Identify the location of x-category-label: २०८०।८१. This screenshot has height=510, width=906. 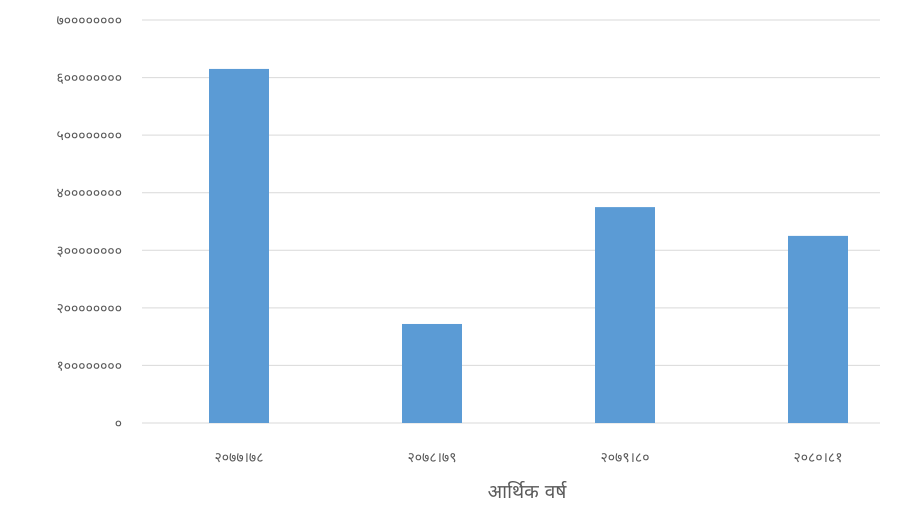
(818, 458).